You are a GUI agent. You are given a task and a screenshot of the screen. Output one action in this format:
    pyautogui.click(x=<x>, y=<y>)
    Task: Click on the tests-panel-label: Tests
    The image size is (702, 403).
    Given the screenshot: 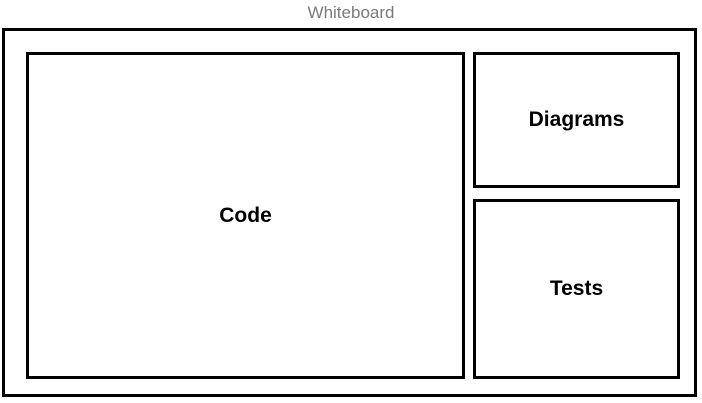 What is the action you would take?
    pyautogui.click(x=576, y=288)
    